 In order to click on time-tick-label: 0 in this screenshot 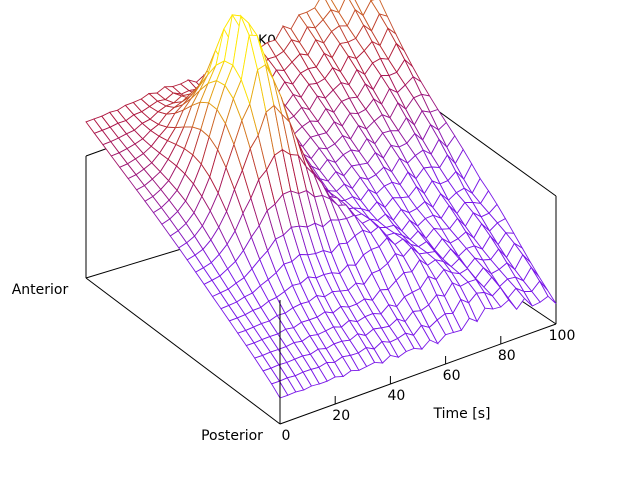, I will do `click(286, 436)`.